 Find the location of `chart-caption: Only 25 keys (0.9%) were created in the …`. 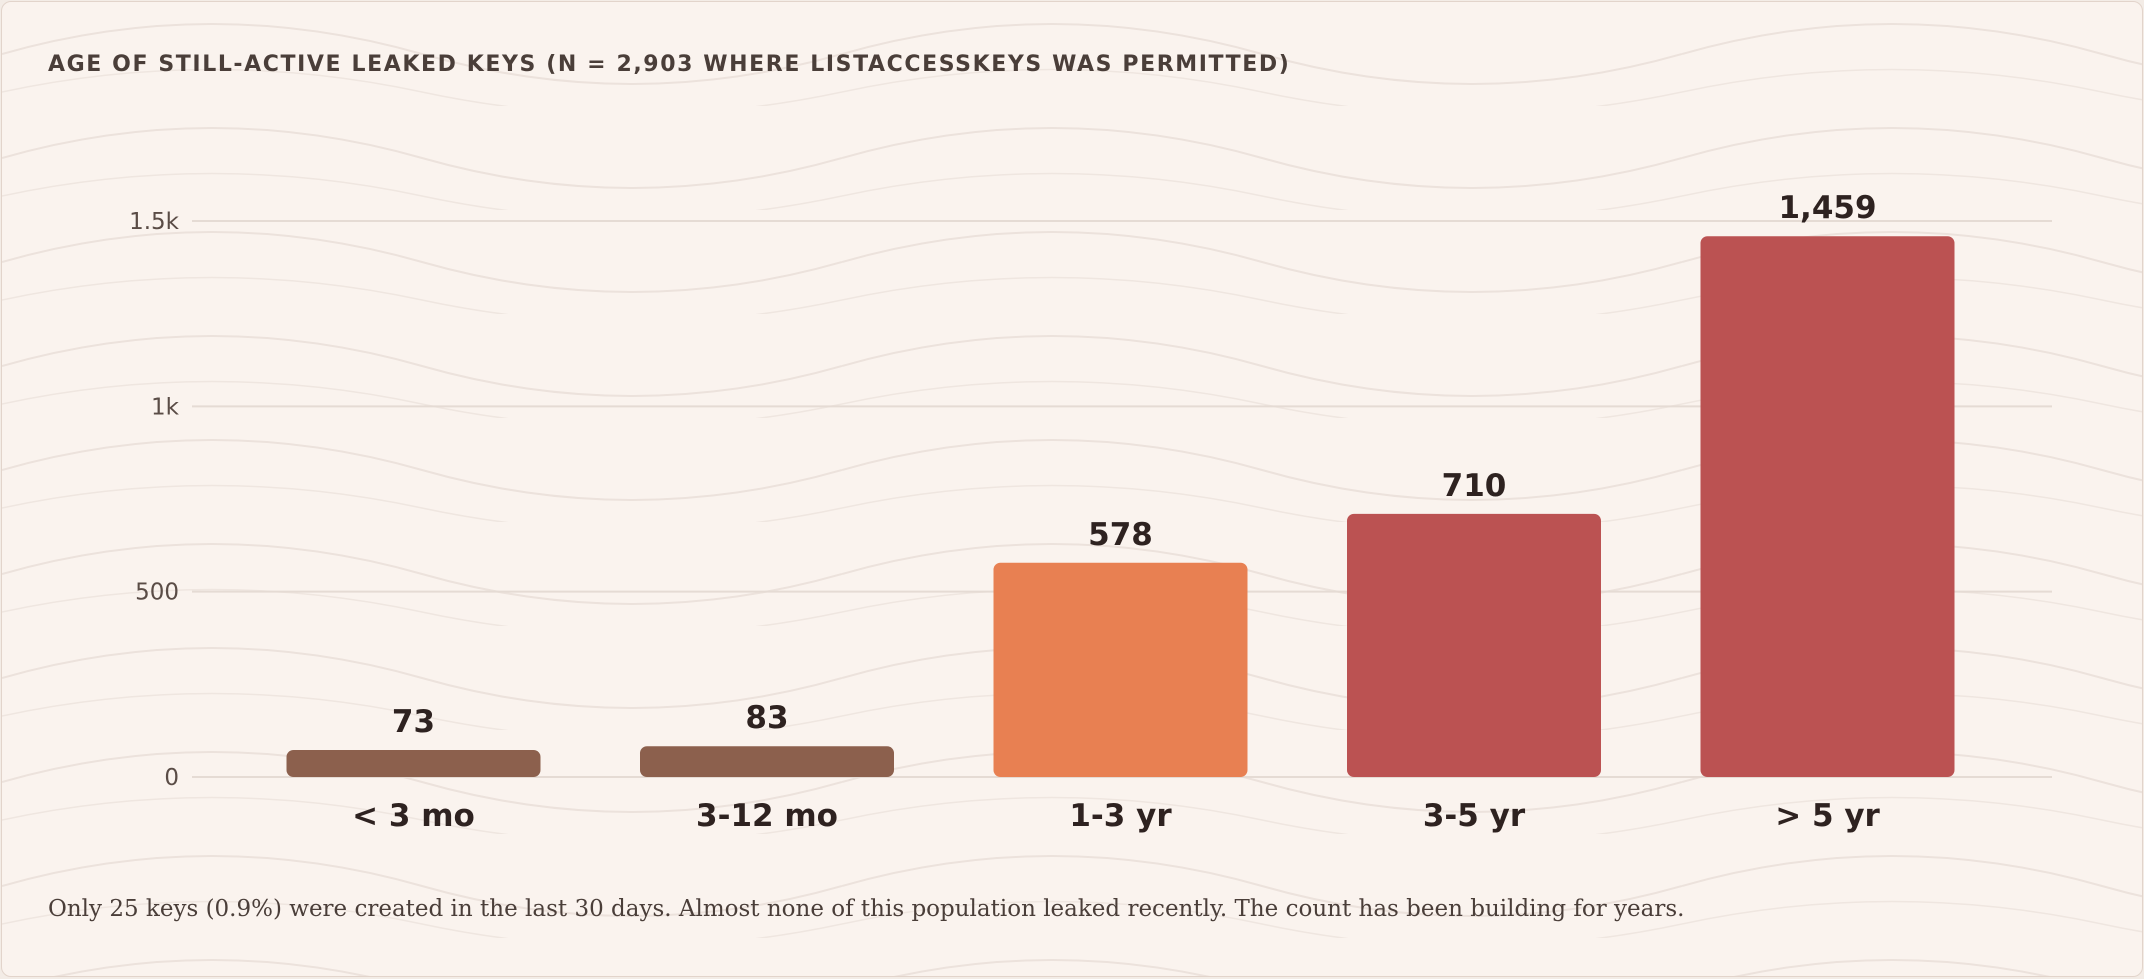

chart-caption: Only 25 keys (0.9%) were created in the … is located at coordinates (866, 909).